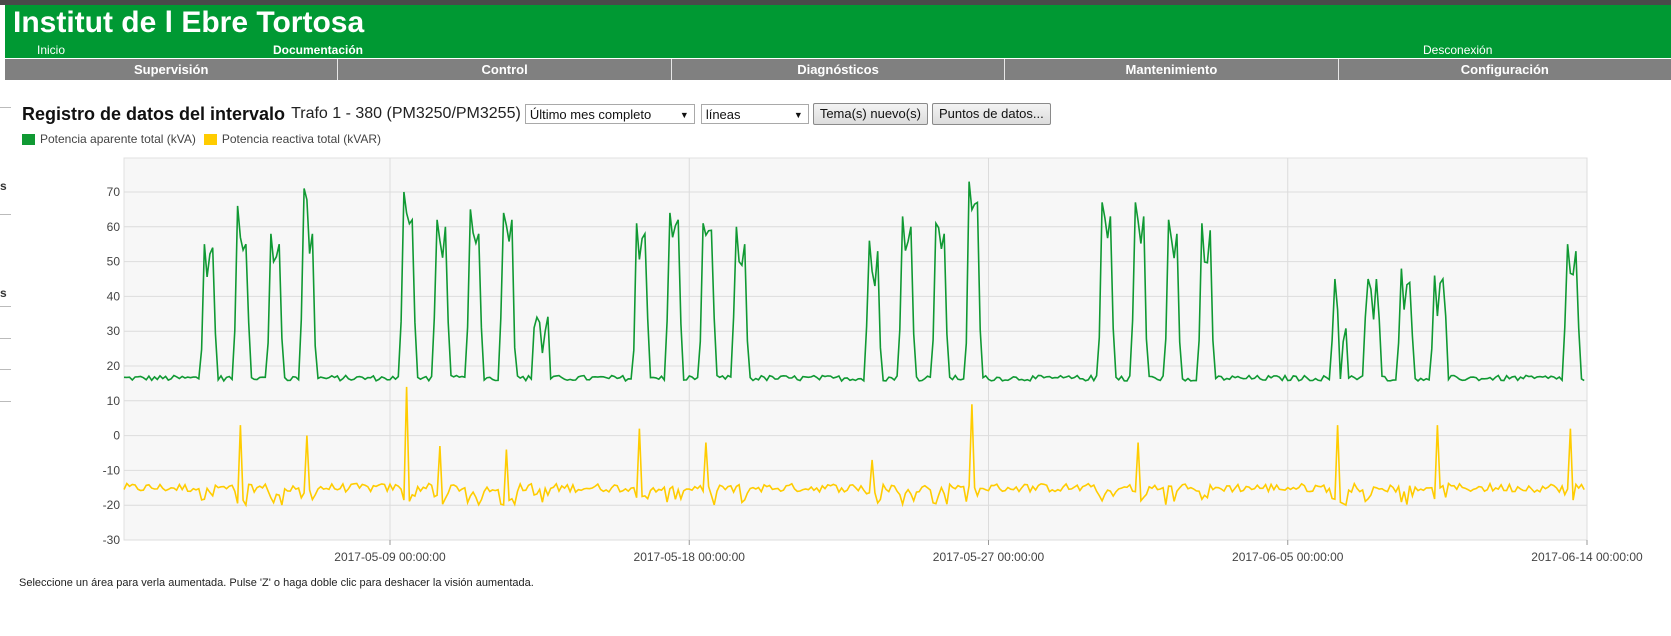 The height and width of the screenshot is (636, 1671). What do you see at coordinates (590, 114) in the screenshot?
I see `period-select-value: Último mes completo` at bounding box center [590, 114].